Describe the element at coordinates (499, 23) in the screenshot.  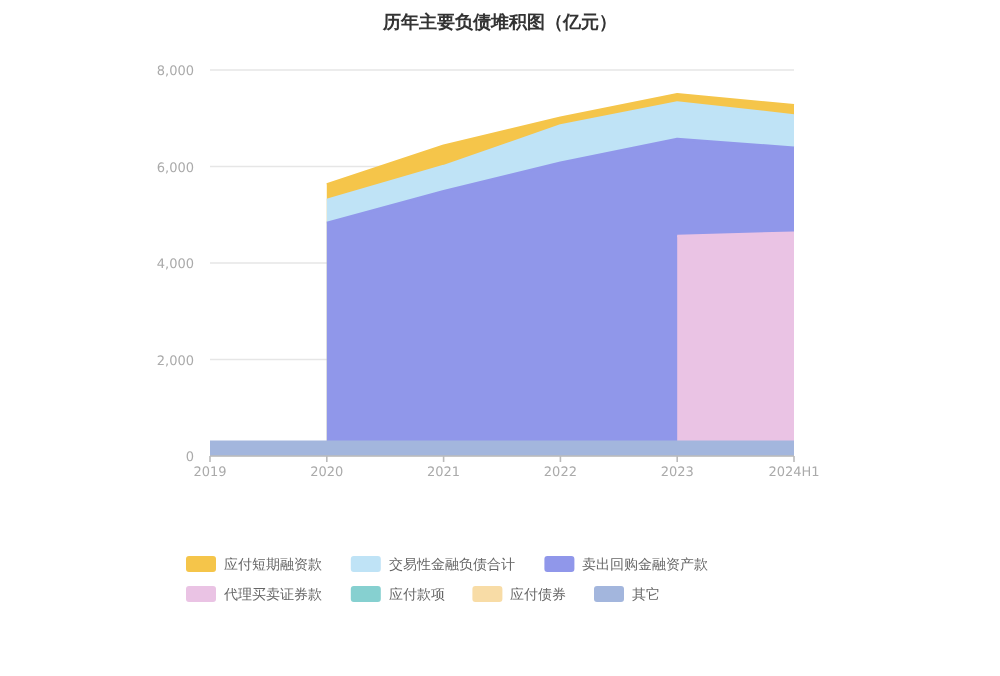
I see `chart-title: 历年主要负债堆积图（亿元）` at that location.